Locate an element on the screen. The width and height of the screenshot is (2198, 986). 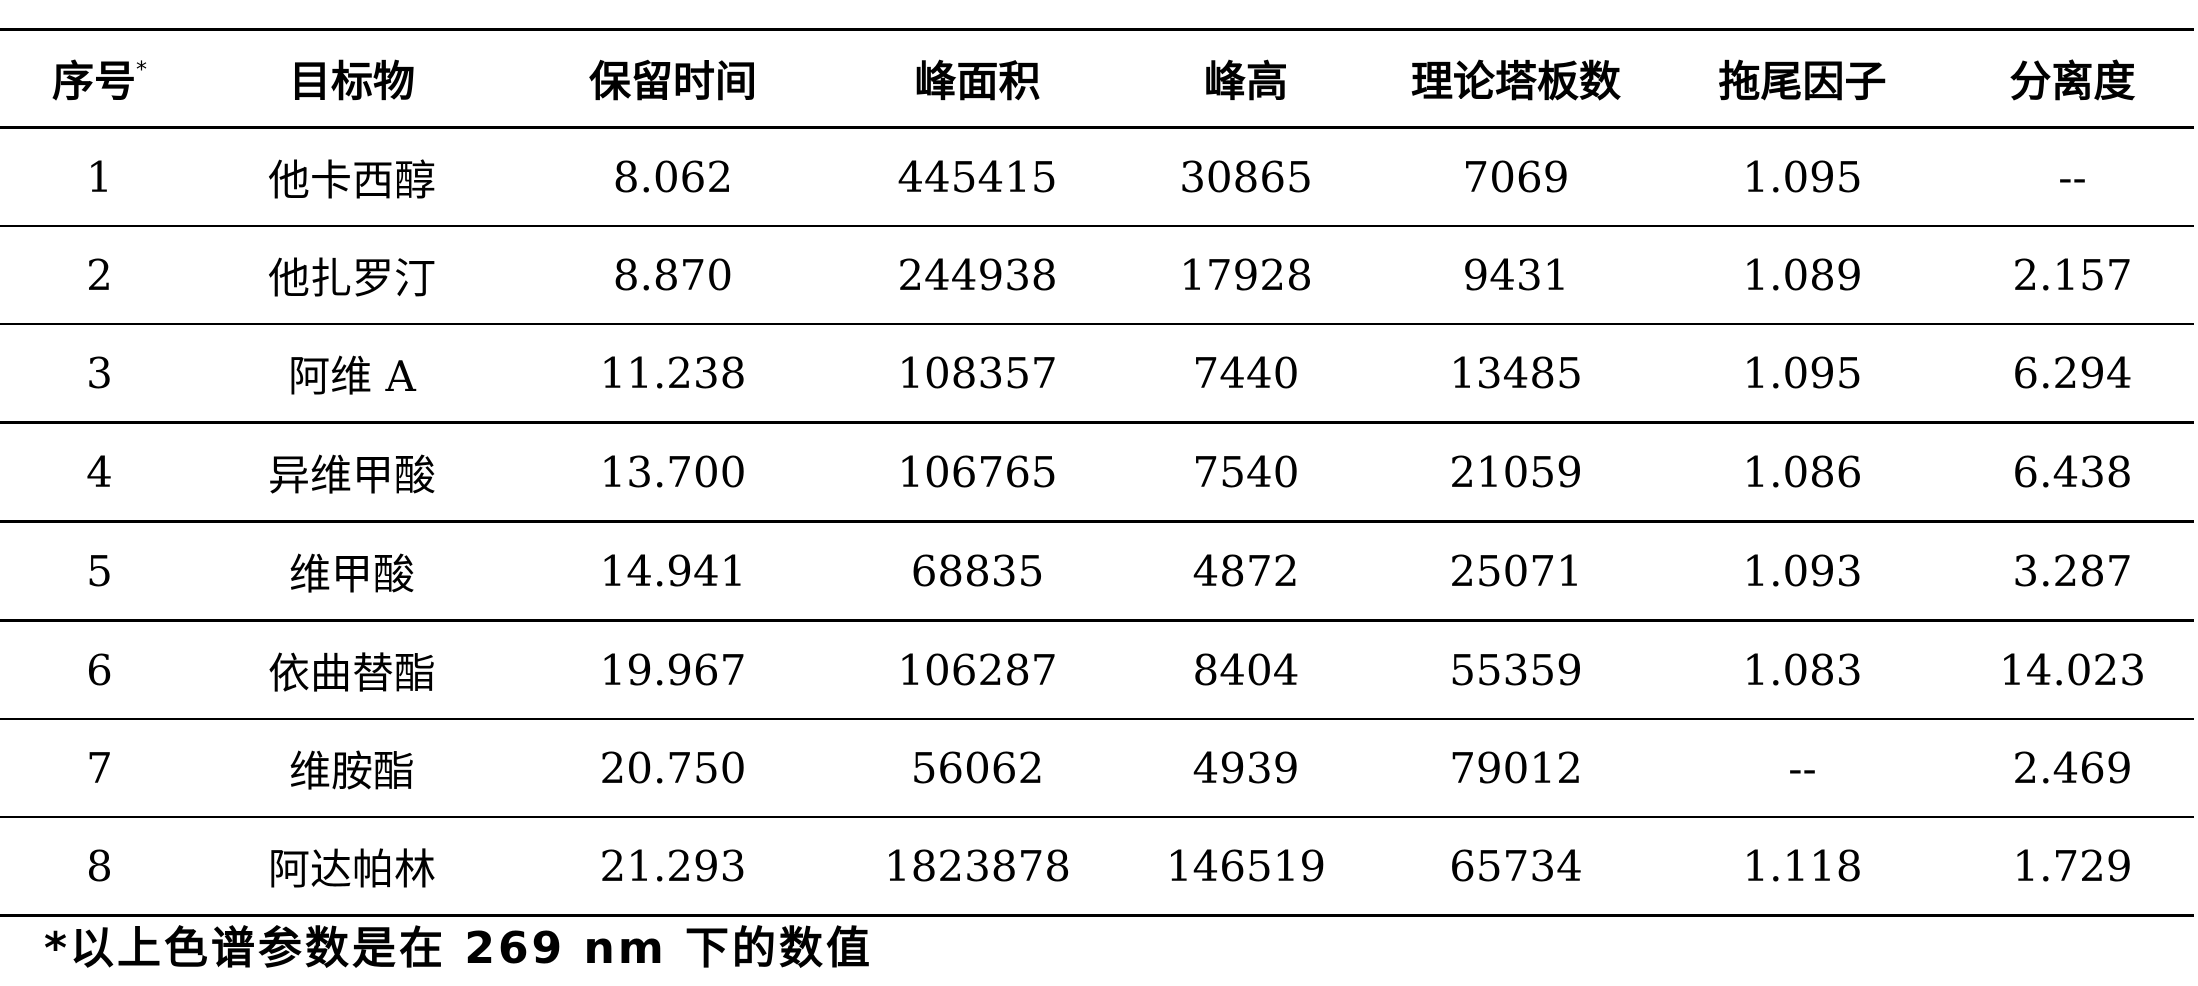
cell-retention-time: 8.062 is located at coordinates (673, 177).